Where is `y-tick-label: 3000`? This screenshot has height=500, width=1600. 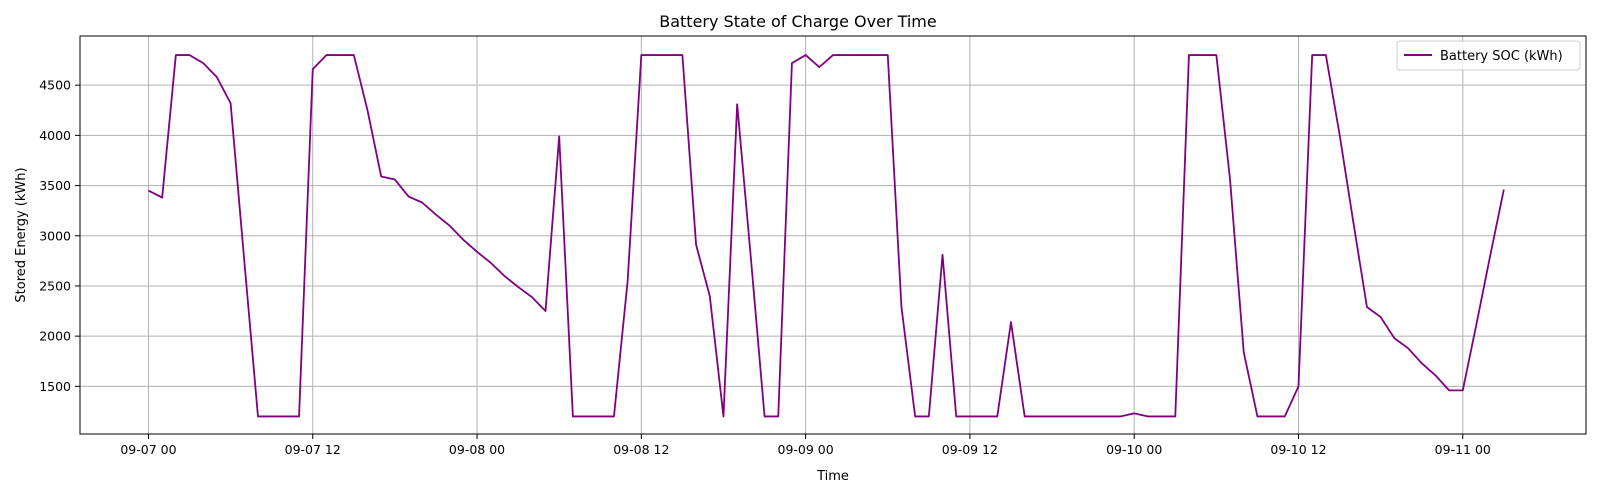 y-tick-label: 3000 is located at coordinates (55, 235).